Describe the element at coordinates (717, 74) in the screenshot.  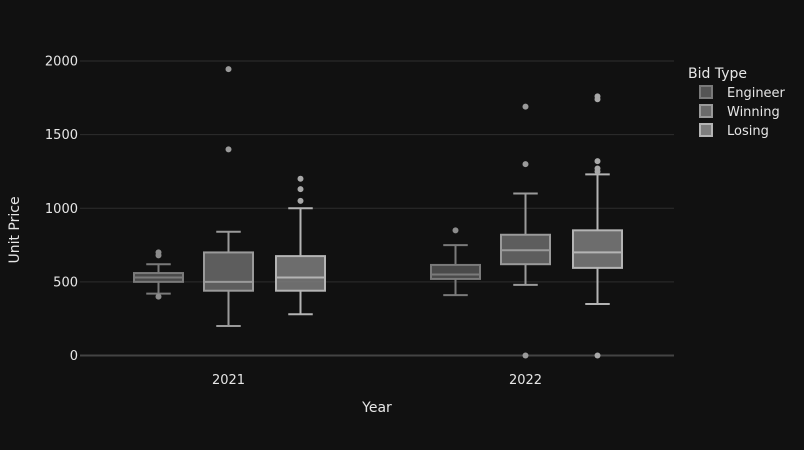
I see `legend-title: Bid Type` at that location.